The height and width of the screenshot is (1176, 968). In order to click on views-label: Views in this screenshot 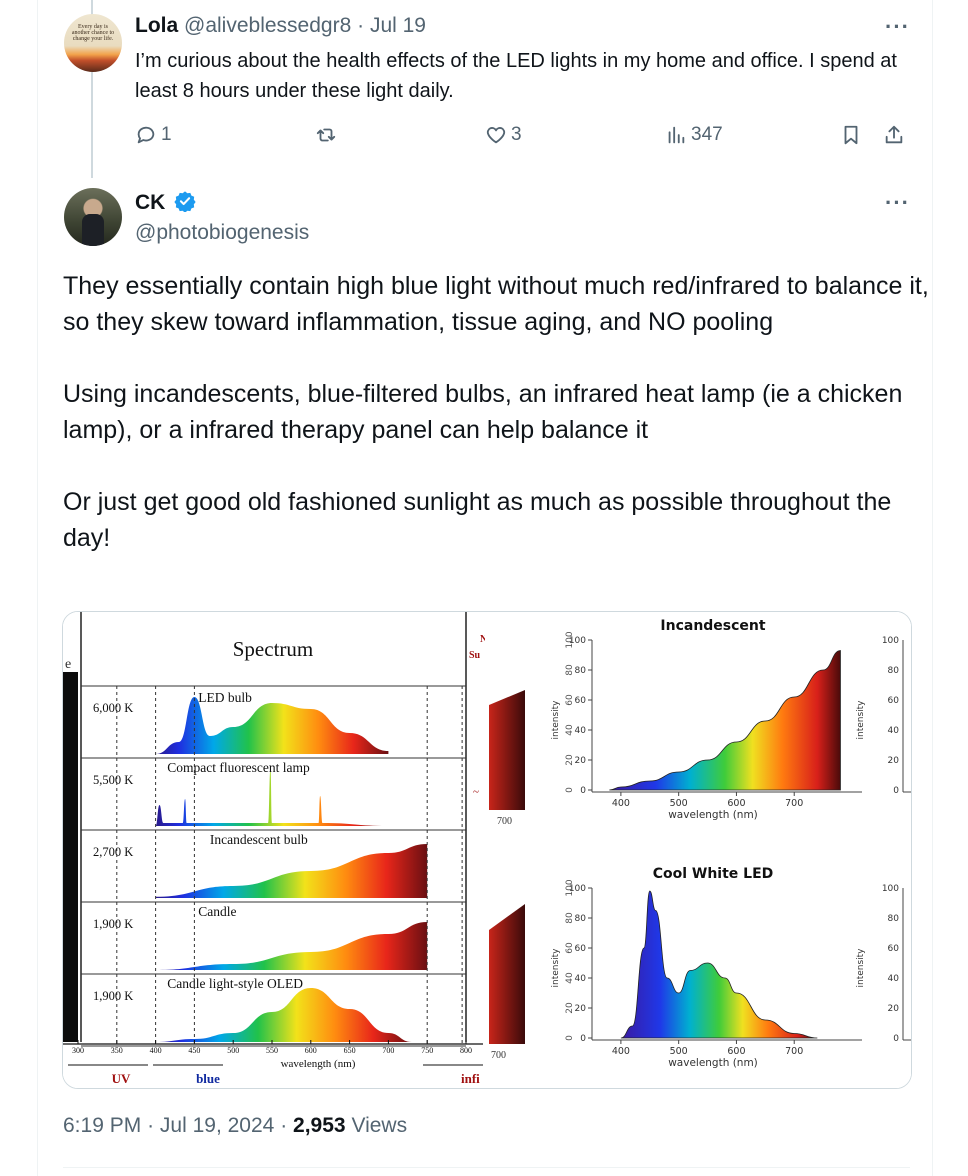, I will do `click(379, 1125)`.